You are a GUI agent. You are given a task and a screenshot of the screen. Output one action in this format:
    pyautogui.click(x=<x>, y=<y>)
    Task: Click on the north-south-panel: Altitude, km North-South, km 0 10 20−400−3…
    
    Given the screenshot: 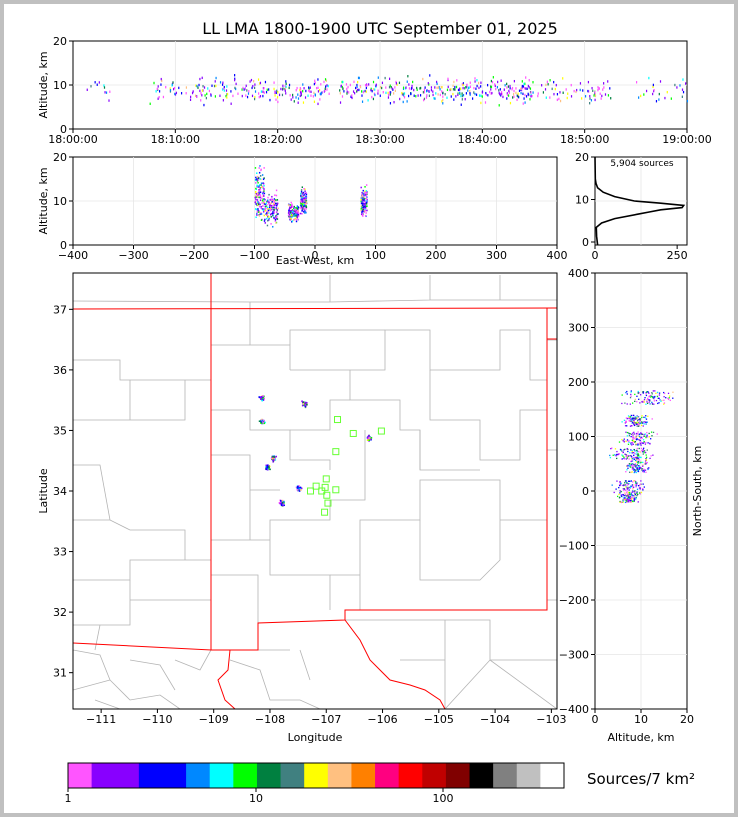 What is the action you would take?
    pyautogui.click(x=631, y=505)
    